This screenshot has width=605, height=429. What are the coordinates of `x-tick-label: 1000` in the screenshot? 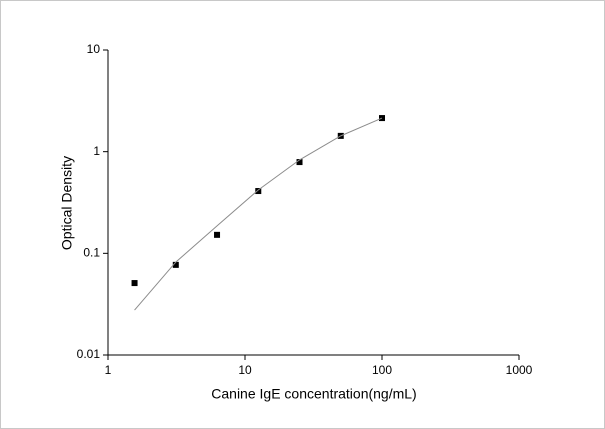 It's located at (519, 370).